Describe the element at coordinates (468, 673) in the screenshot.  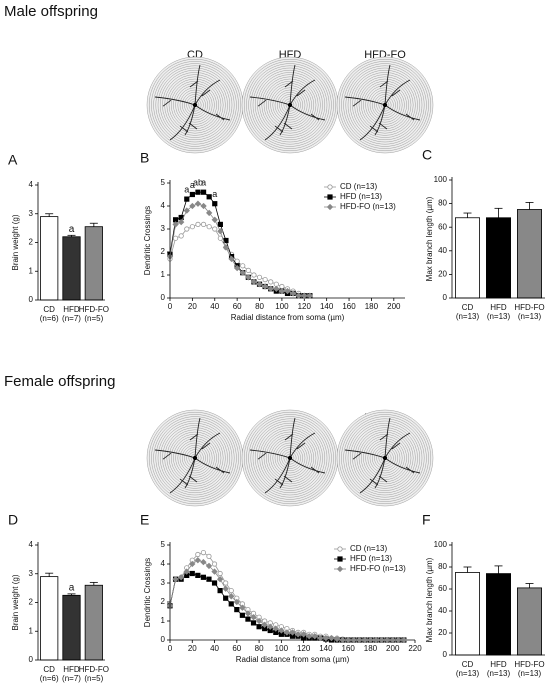
I see `x-tick-label: (n=13)` at that location.